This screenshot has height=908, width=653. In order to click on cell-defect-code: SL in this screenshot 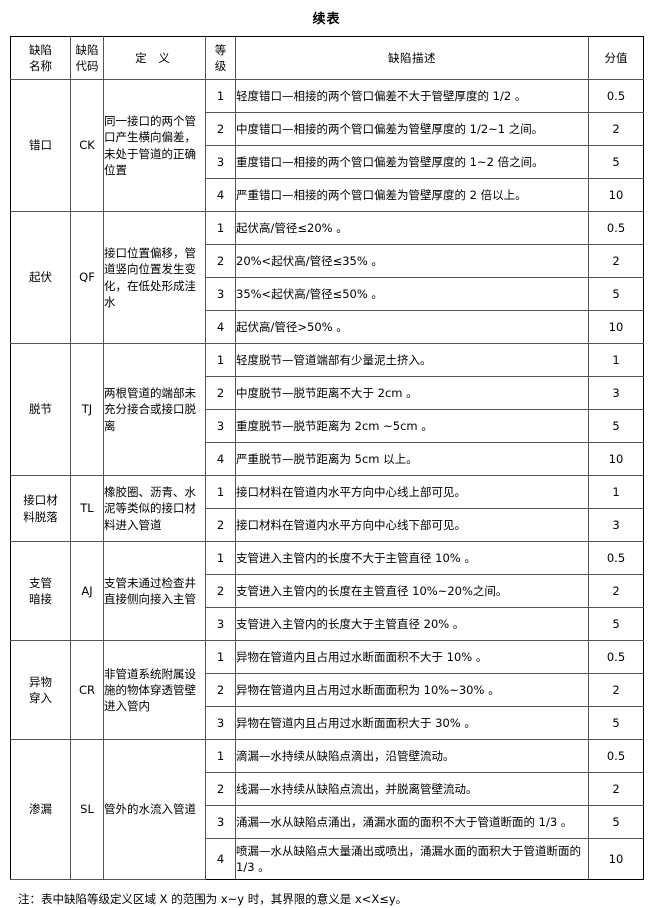, I will do `click(87, 809)`.